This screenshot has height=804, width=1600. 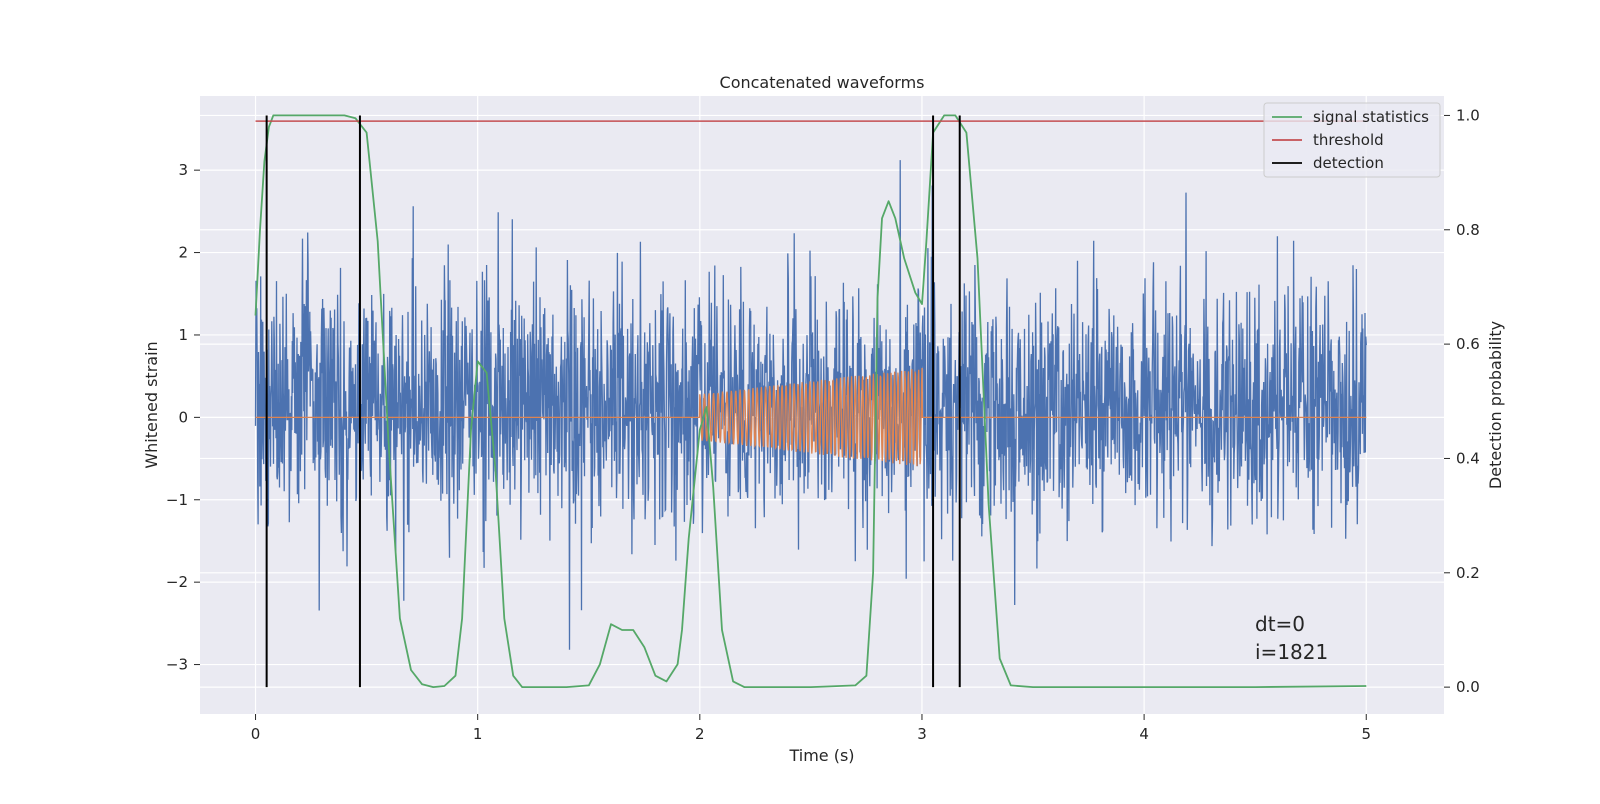 I want to click on y-axis-label: Whitened strain, so click(x=151, y=404).